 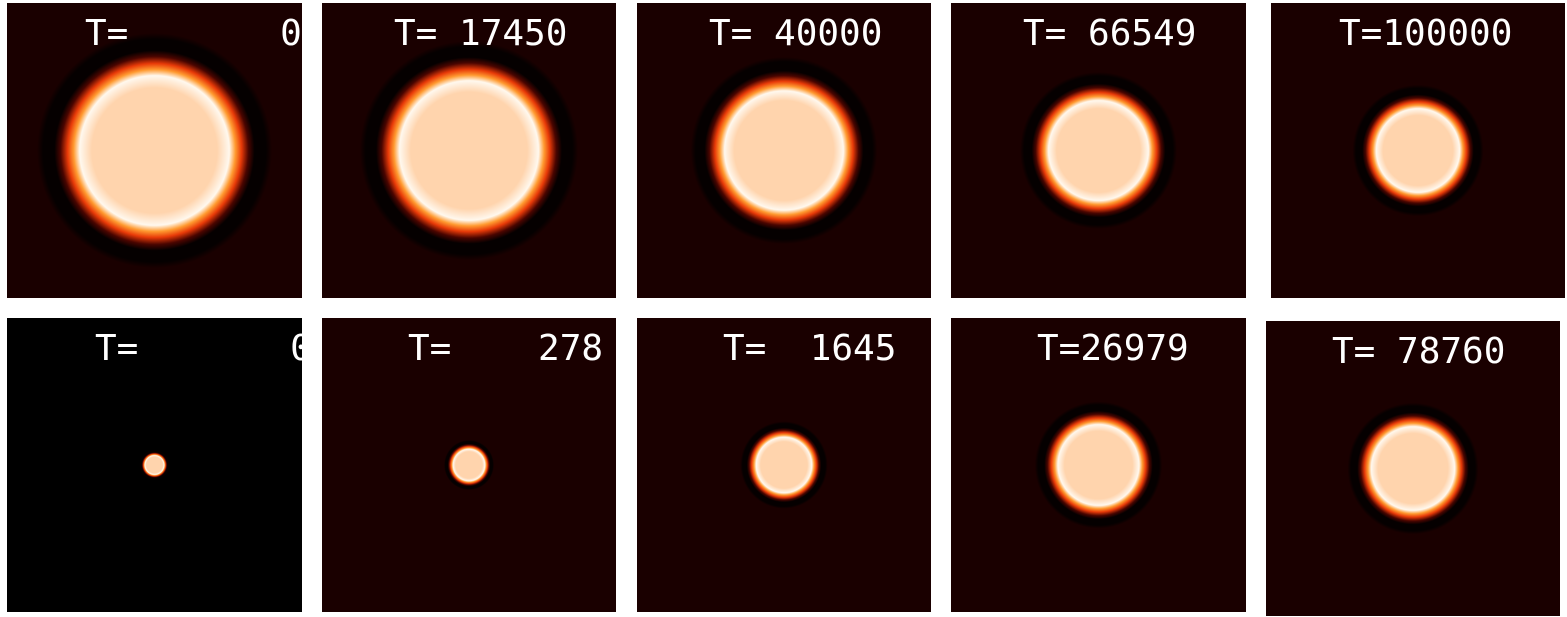 What do you see at coordinates (1426, 33) in the screenshot?
I see `time-label: T=100000` at bounding box center [1426, 33].